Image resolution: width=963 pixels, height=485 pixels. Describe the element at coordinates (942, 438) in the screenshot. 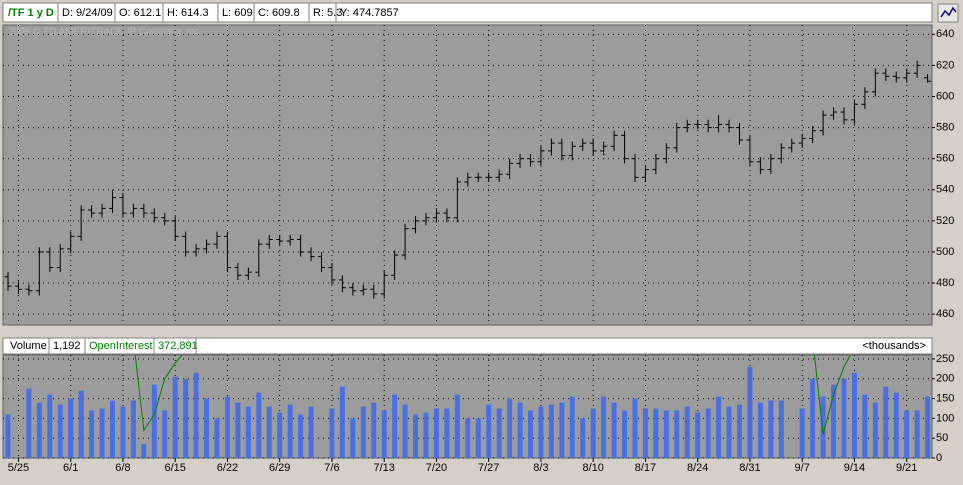

I see `y-tick-label: 50` at that location.